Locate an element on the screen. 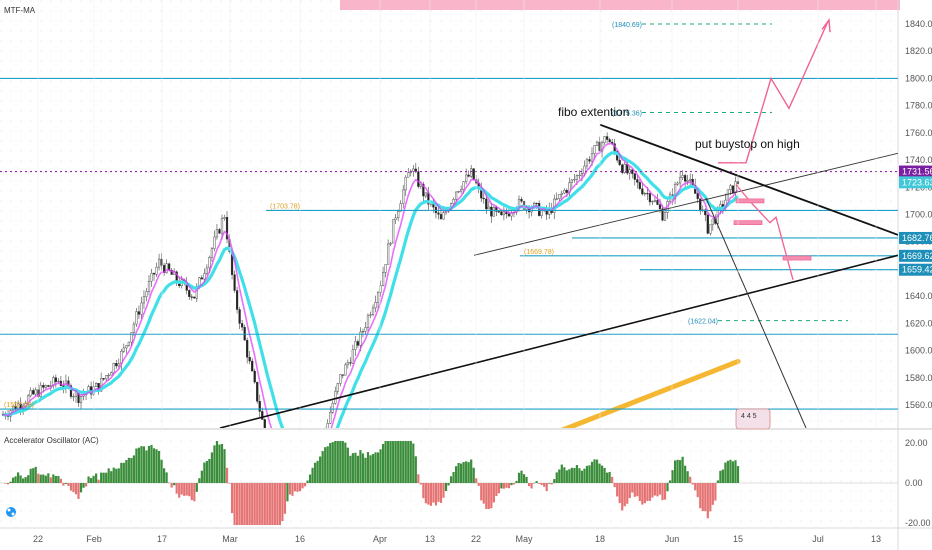  arrow-head is located at coordinates (826, 25).